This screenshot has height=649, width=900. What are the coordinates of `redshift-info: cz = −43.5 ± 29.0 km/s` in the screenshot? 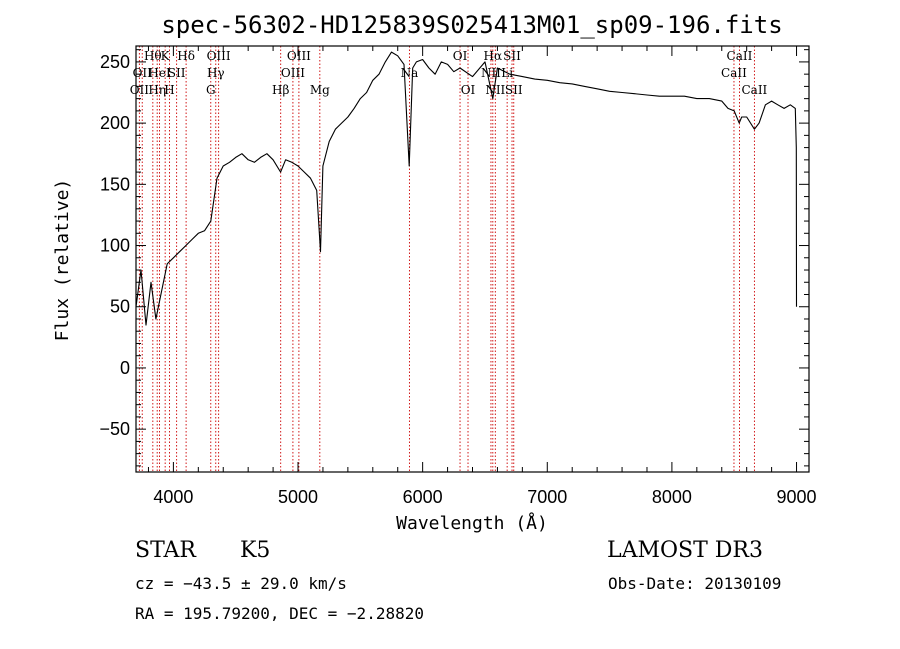 It's located at (241, 583).